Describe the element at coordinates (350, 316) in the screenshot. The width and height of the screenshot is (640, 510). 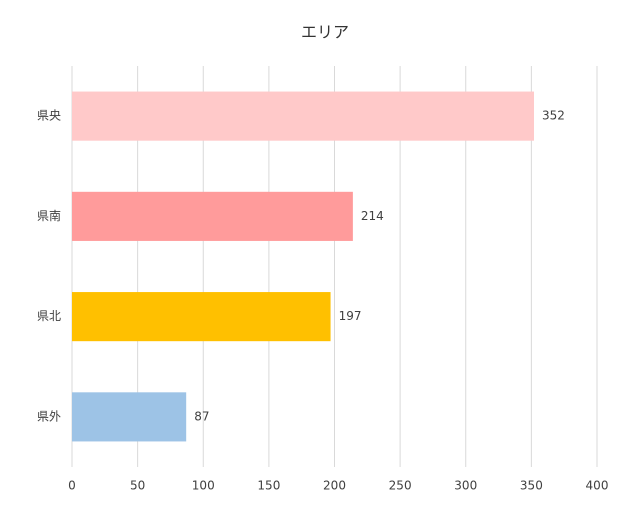
I see `data-label: 197` at that location.